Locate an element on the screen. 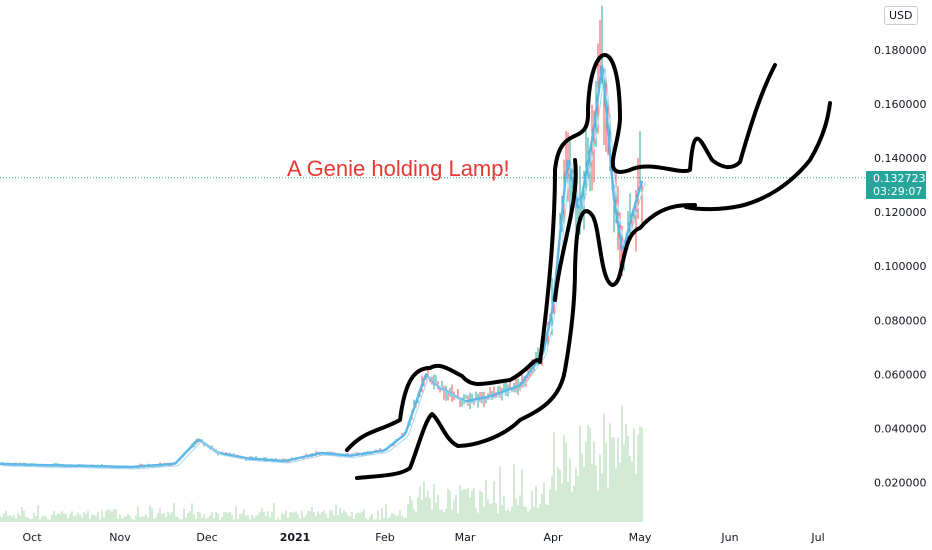 The image size is (932, 550). x-tick-label: Mar is located at coordinates (465, 537).